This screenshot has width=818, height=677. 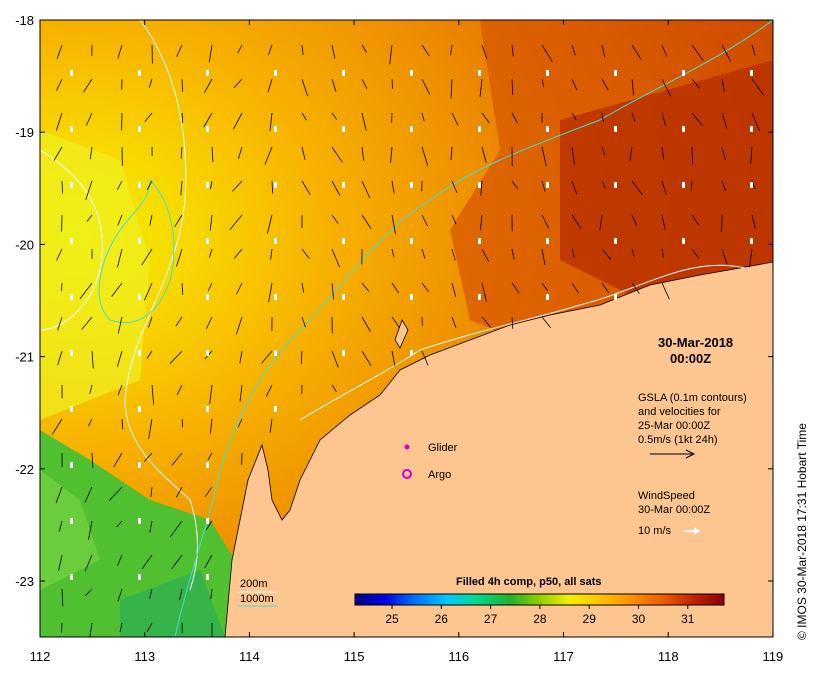 I want to click on gsla-line-3: 25-Mar 00:00Z, so click(x=674, y=426).